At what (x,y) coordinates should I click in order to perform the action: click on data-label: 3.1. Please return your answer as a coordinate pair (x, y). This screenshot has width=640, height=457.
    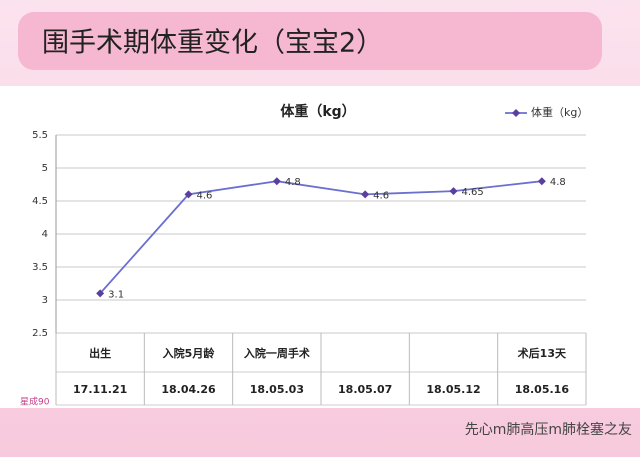
    Looking at the image, I should click on (116, 294).